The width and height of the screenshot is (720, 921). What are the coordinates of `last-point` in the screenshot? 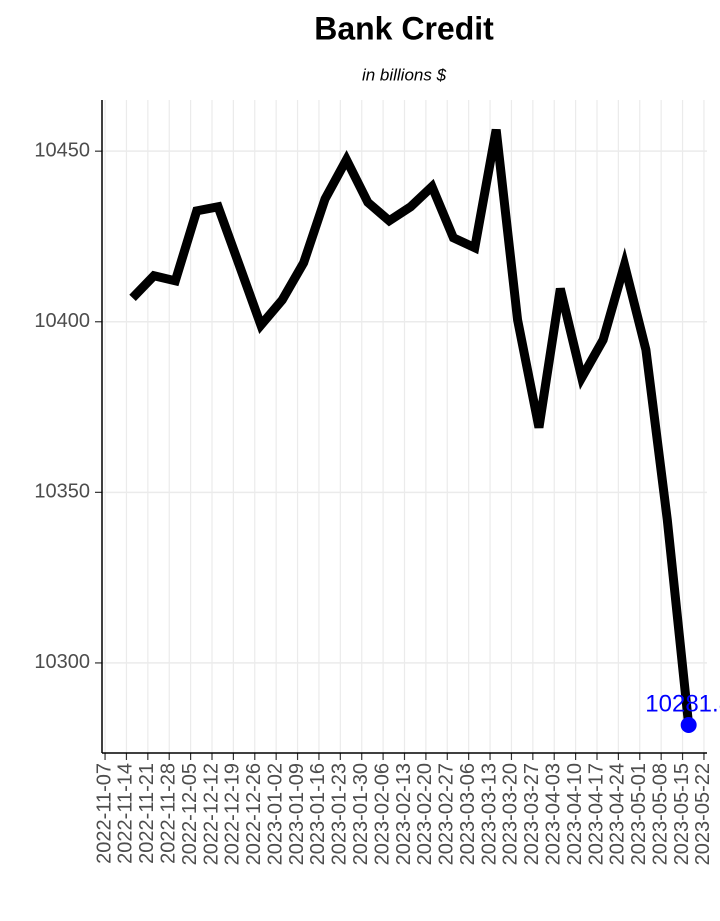 It's located at (688, 725).